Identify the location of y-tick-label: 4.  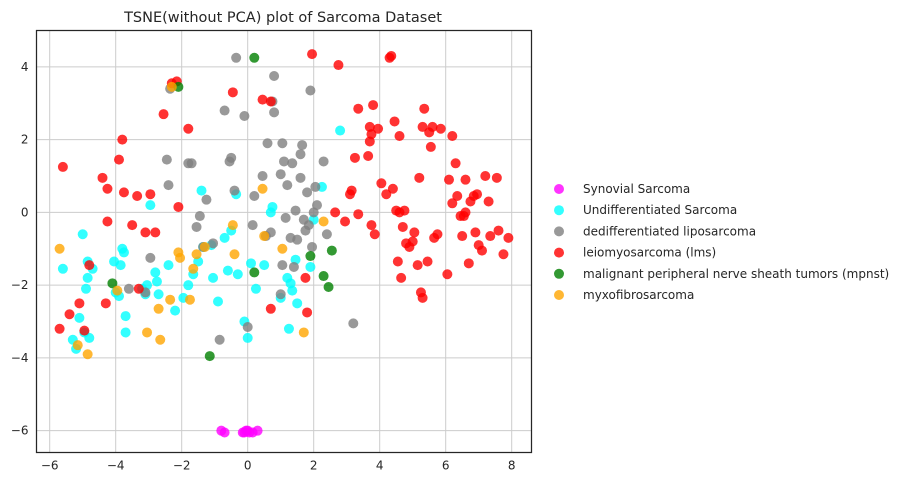
(25, 67).